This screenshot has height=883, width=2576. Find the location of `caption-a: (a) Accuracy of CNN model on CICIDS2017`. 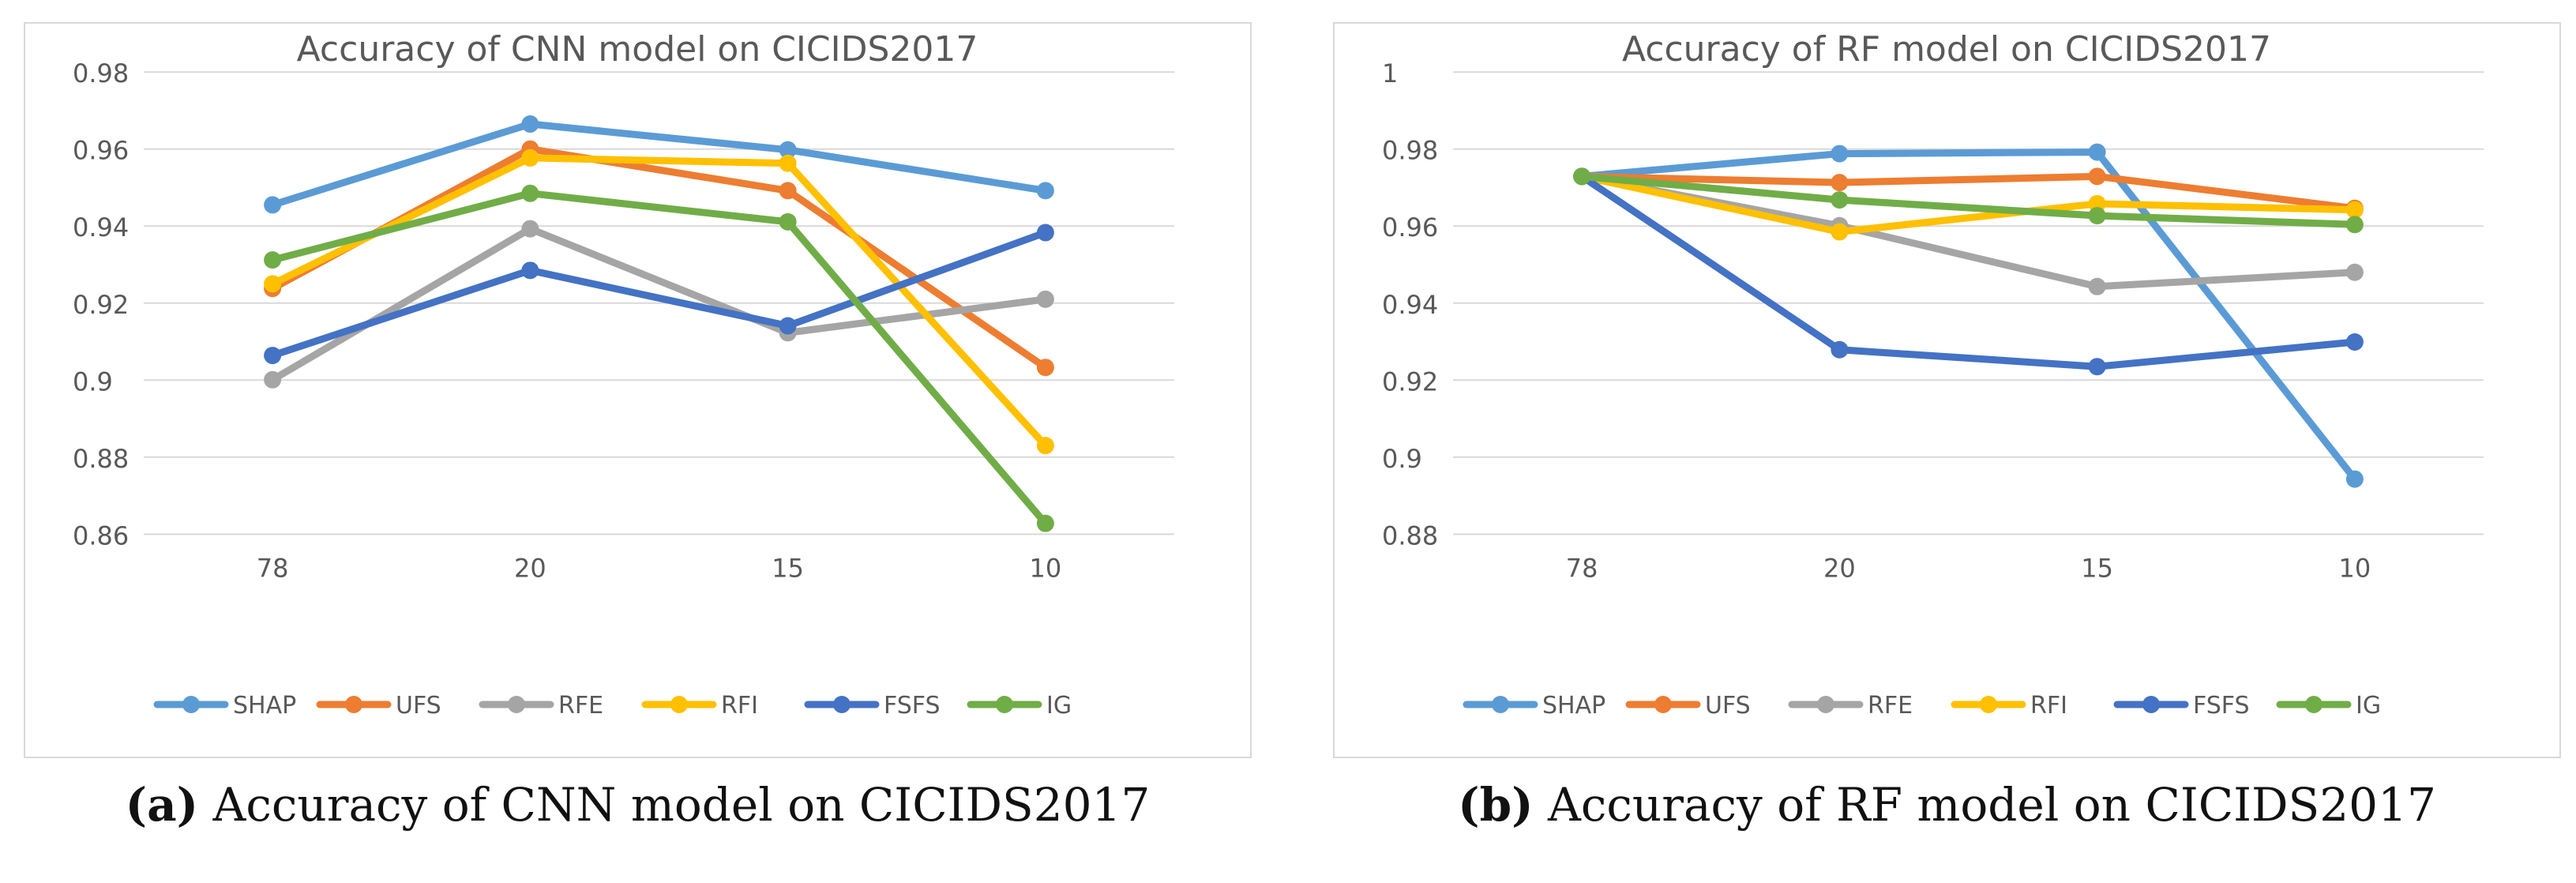

caption-a: (a) Accuracy of CNN model on CICIDS2017 is located at coordinates (638, 805).